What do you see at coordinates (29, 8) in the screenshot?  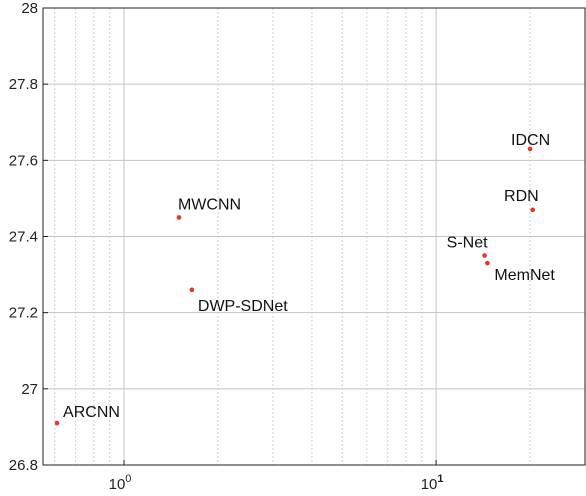 I see `y-tick-label: 28` at bounding box center [29, 8].